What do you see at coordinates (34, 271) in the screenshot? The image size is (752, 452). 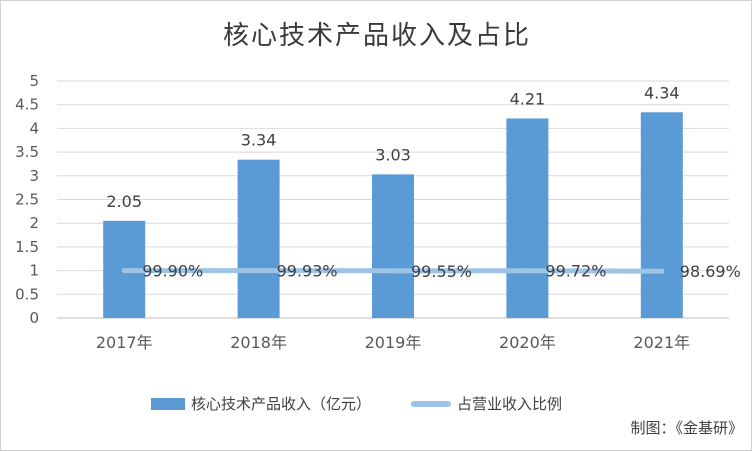 I see `y-tick-label: 1` at bounding box center [34, 271].